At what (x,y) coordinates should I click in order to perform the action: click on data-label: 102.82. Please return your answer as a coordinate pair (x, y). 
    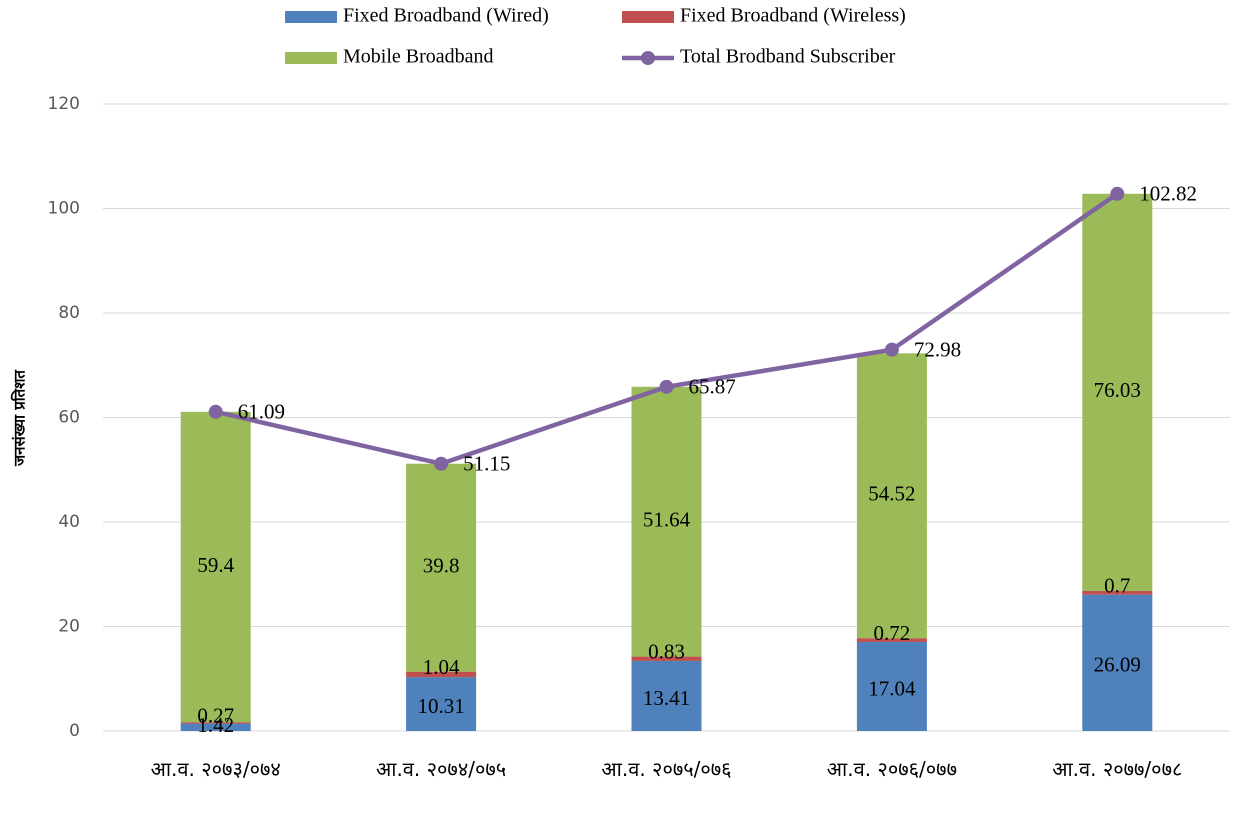
    Looking at the image, I should click on (1168, 194).